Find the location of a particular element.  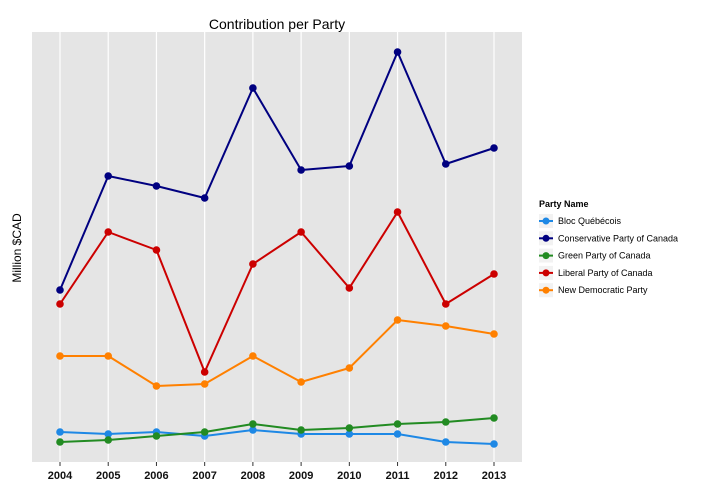

series-line-new-democratic-party is located at coordinates (277, 353).